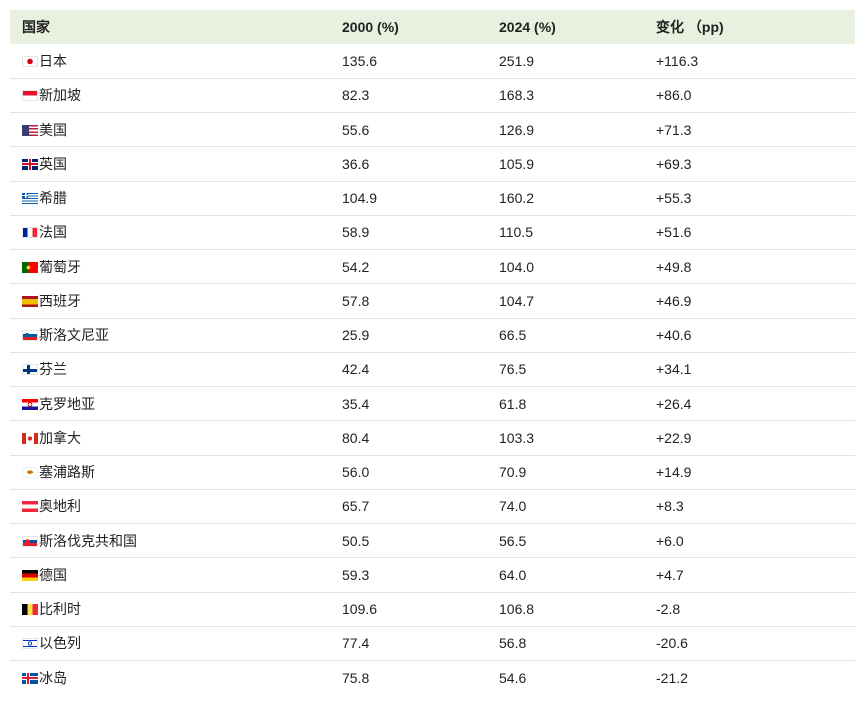  Describe the element at coordinates (670, 506) in the screenshot. I see `change-cell: +8.3` at that location.